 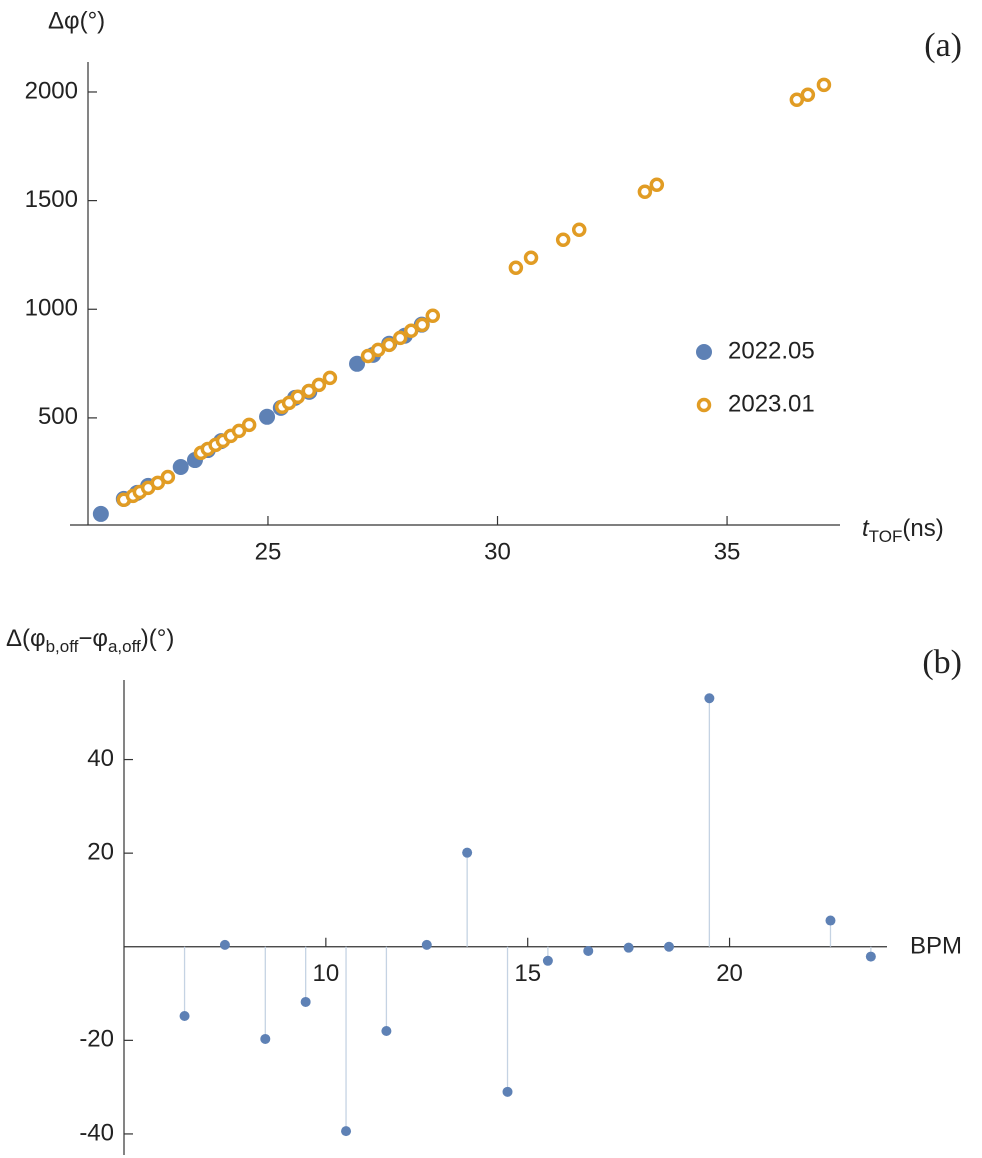 I want to click on y-label-part: −φ, so click(x=93, y=638).